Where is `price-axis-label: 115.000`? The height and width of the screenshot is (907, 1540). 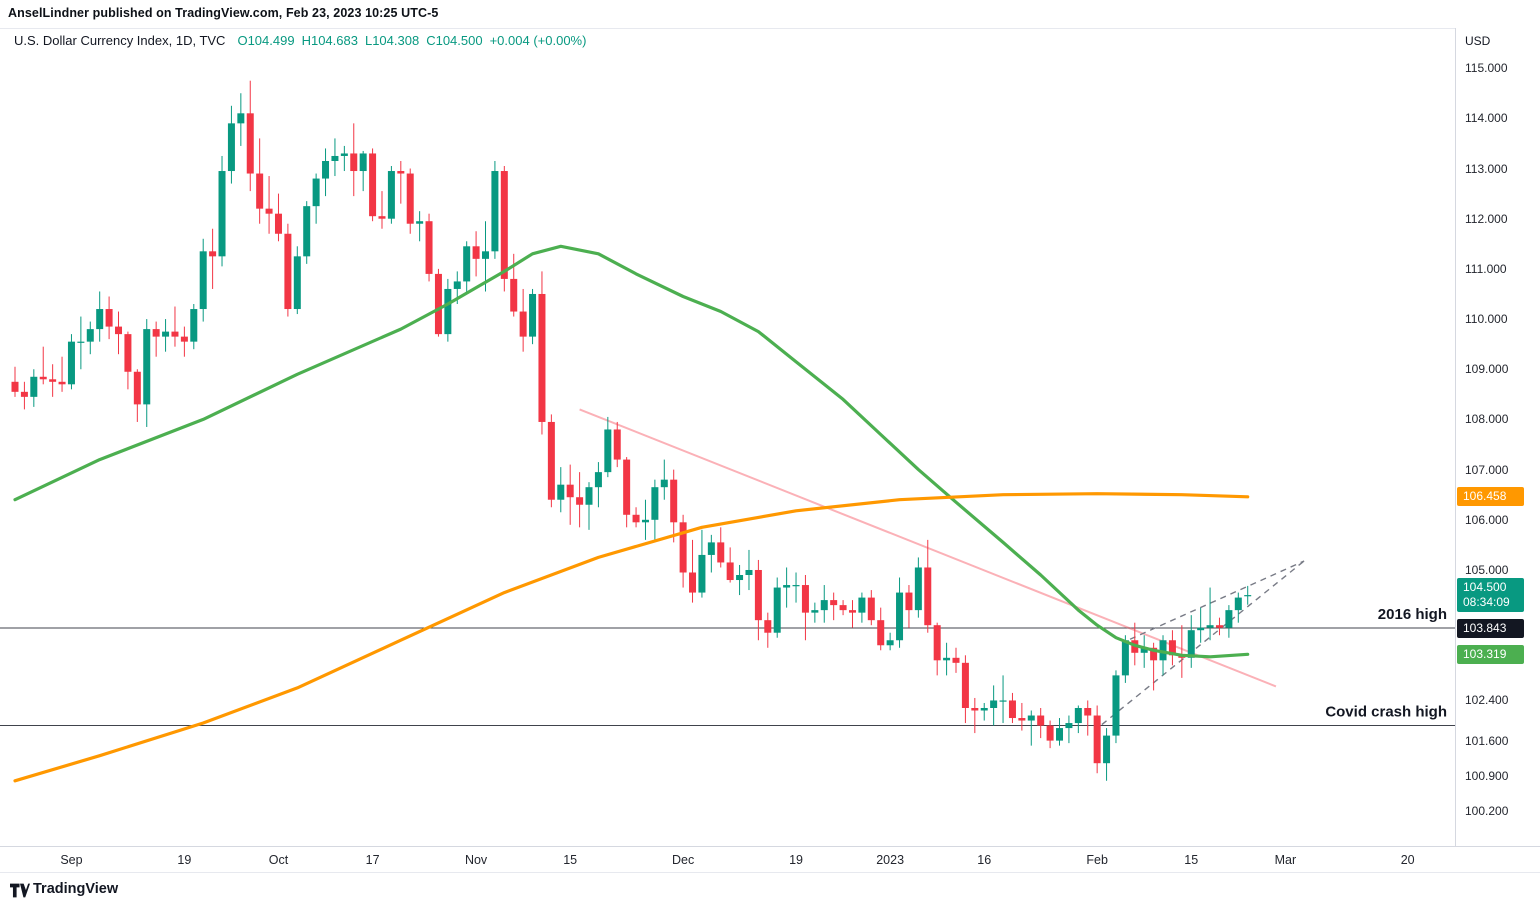
price-axis-label: 115.000 is located at coordinates (1486, 68).